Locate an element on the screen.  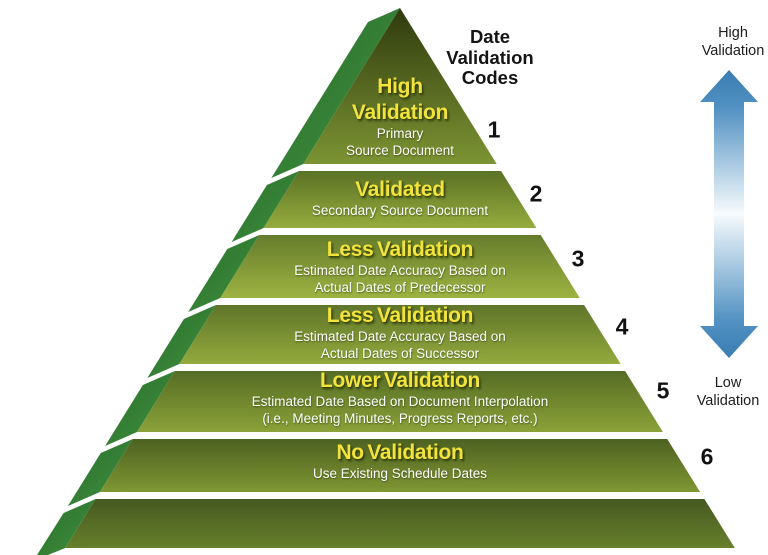
level-3-face is located at coordinates (400, 266).